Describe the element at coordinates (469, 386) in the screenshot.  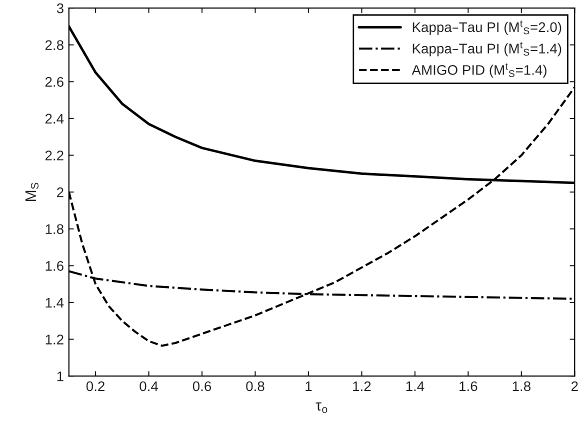
I see `x-tick-label: 1.6` at that location.